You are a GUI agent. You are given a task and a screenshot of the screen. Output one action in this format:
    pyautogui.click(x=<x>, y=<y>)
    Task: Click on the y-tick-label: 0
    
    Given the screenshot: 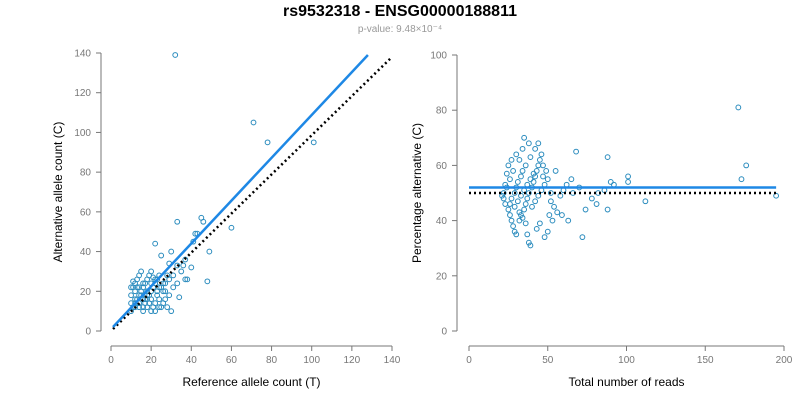 What is the action you would take?
    pyautogui.click(x=88, y=332)
    